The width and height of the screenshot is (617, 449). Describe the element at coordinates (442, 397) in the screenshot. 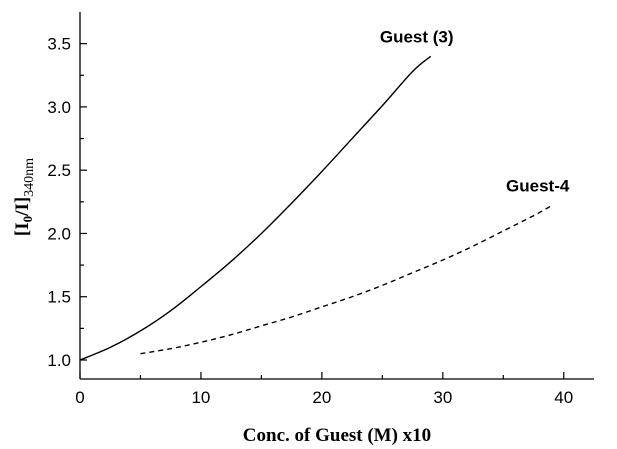

I see `x-tick-label: 30` at that location.